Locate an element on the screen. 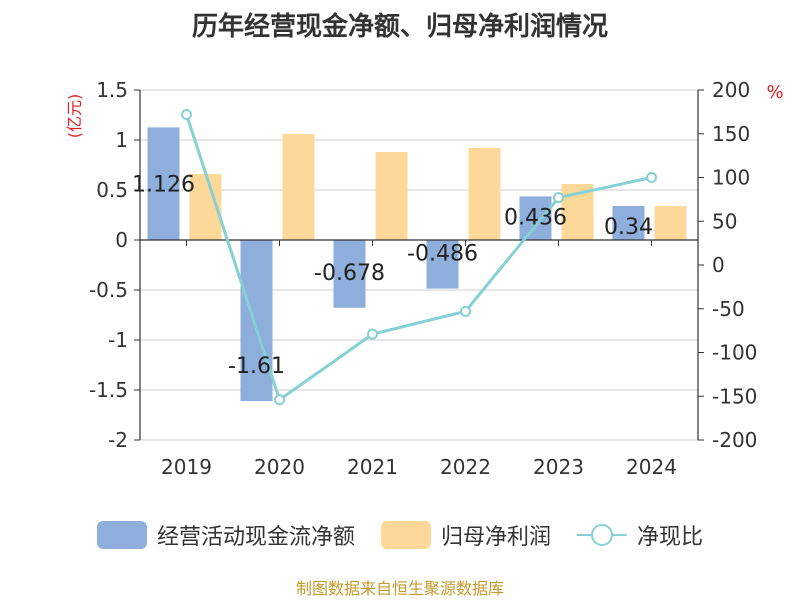 The image size is (800, 600). right-tick-label: 150 is located at coordinates (731, 134).